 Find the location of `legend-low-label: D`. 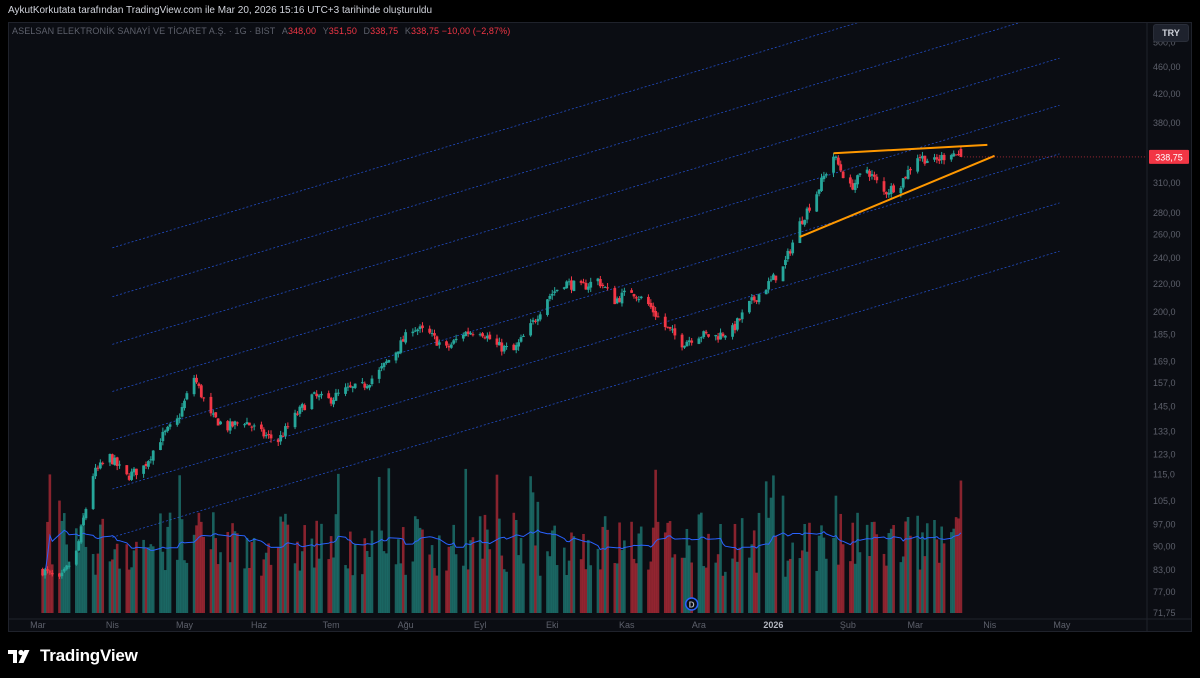

legend-low-label: D is located at coordinates (367, 31).